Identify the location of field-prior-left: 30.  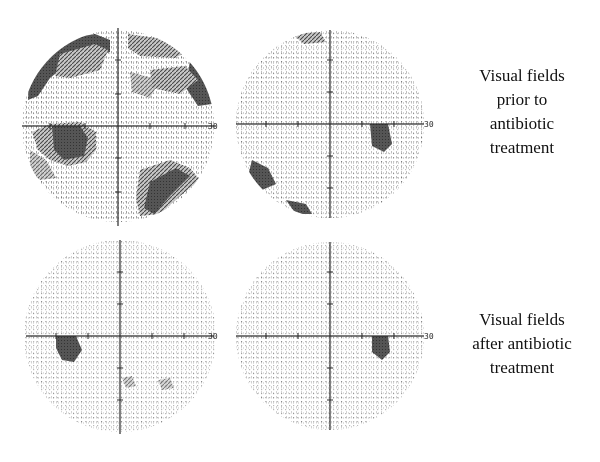
(120, 127).